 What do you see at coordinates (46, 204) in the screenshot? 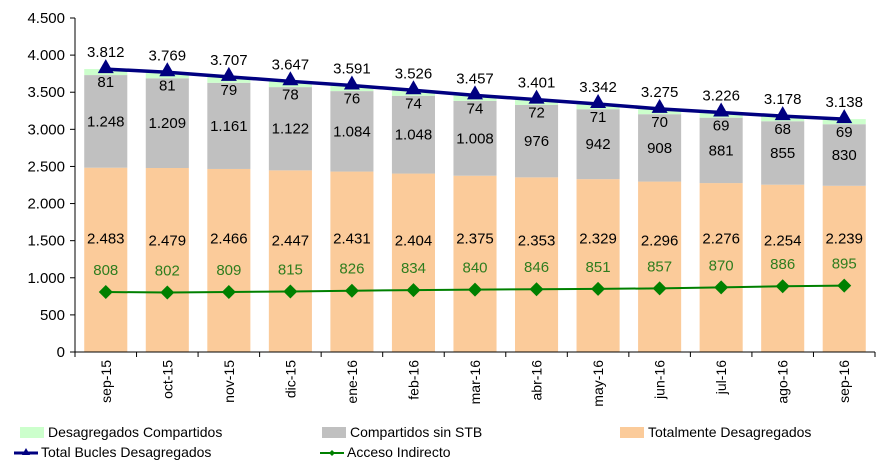
I see `y-tick-label: 2.000` at bounding box center [46, 204].